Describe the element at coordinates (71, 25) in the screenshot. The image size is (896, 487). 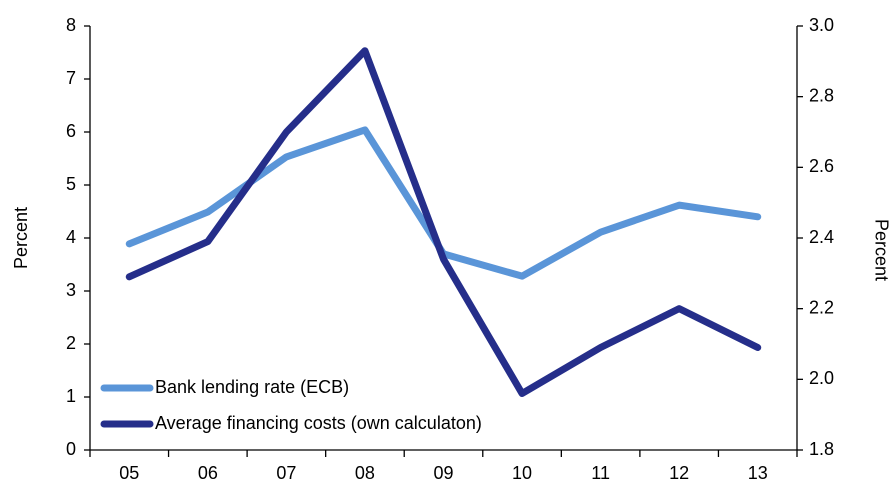
I see `y-tick-label: 8` at that location.